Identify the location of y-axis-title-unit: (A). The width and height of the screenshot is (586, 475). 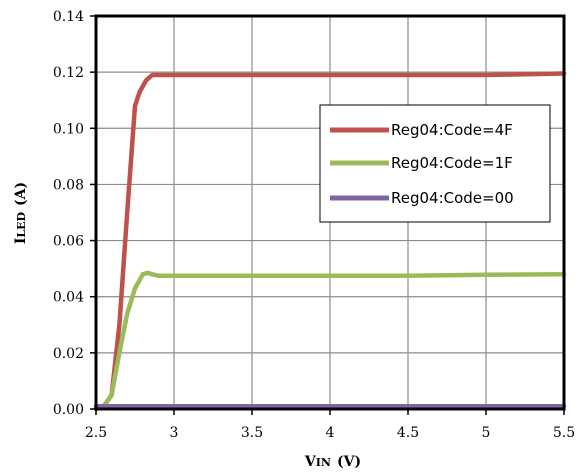
(21, 194).